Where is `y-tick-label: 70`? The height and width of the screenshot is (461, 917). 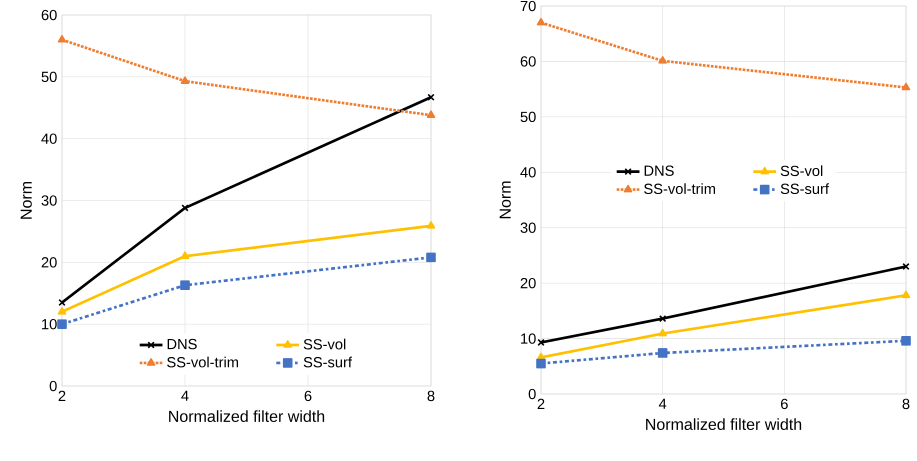 y-tick-label: 70 is located at coordinates (528, 6).